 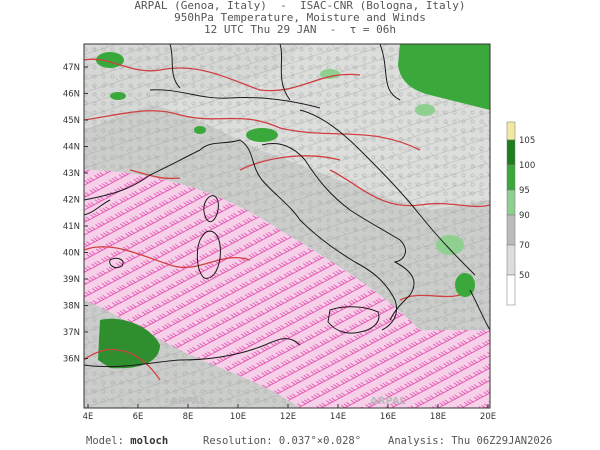 I want to click on footer-resolution-label: Resolution:, so click(x=238, y=441).